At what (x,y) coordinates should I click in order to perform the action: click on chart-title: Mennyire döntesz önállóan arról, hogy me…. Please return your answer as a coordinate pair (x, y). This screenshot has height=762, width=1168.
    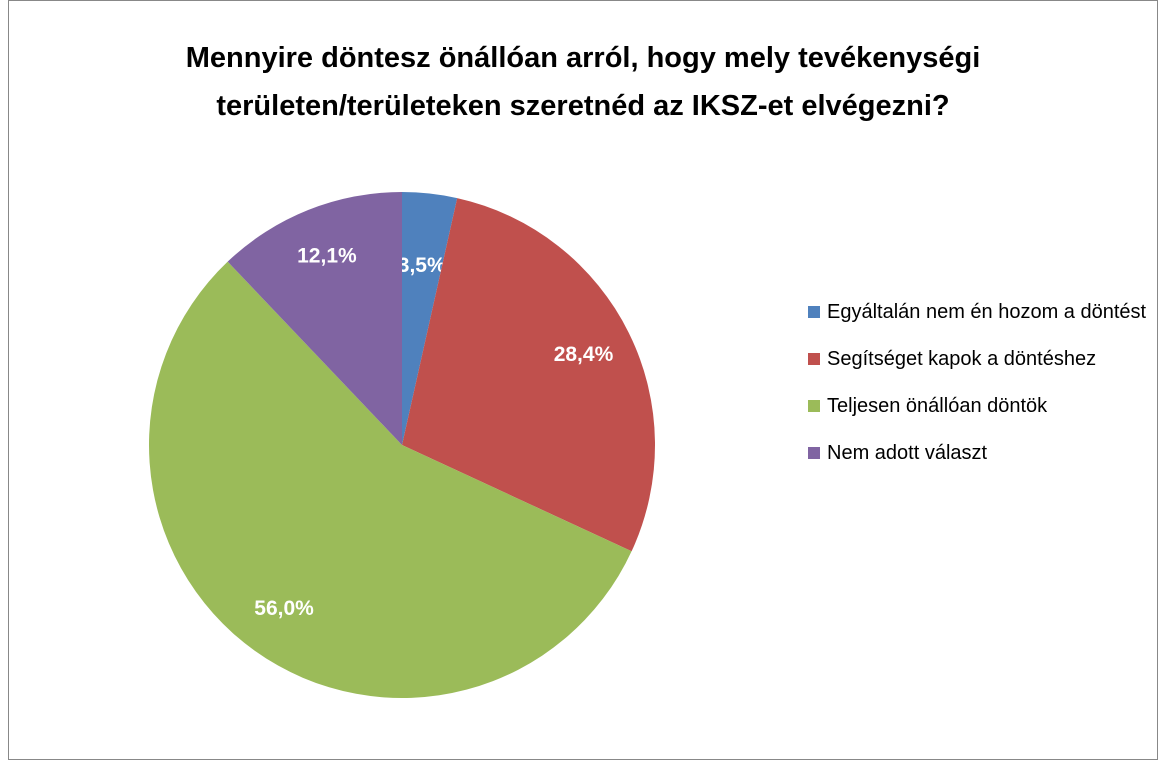
    Looking at the image, I should click on (583, 82).